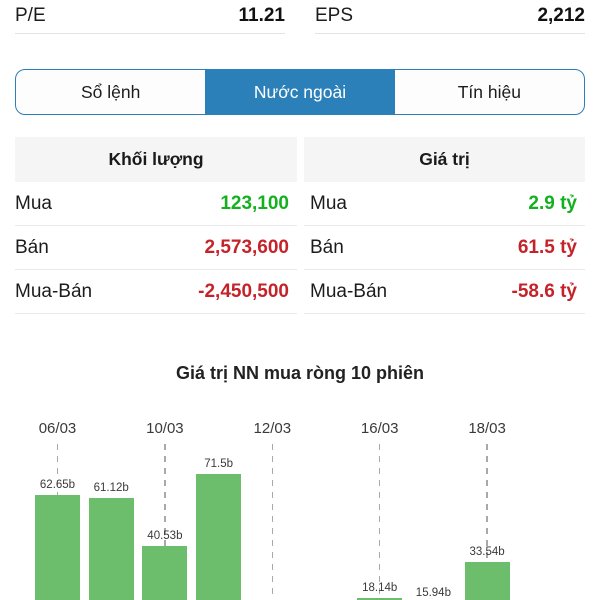 The image size is (600, 600). Describe the element at coordinates (444, 204) in the screenshot. I see `table-row: Mua 2.9 tỷ` at that location.